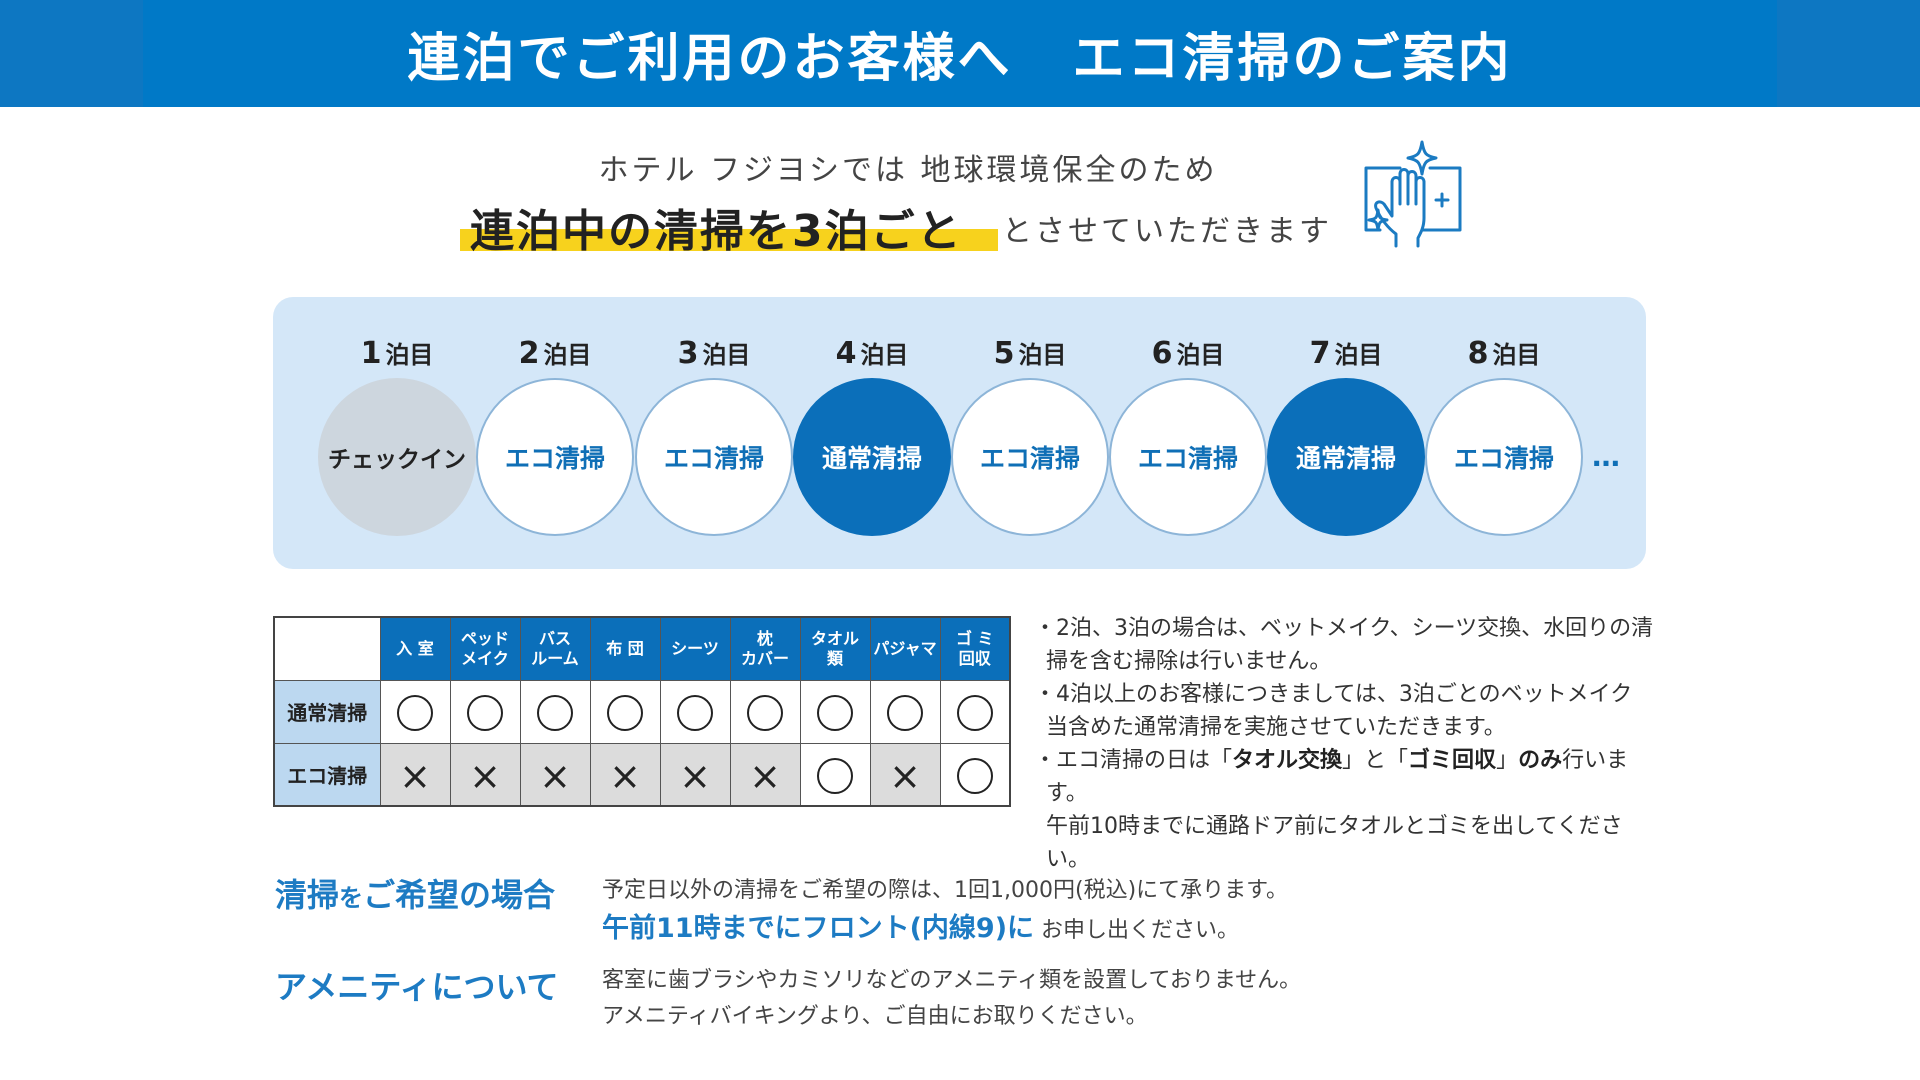  What do you see at coordinates (397, 353) in the screenshot?
I see `day-label-1: 1 泊目` at bounding box center [397, 353].